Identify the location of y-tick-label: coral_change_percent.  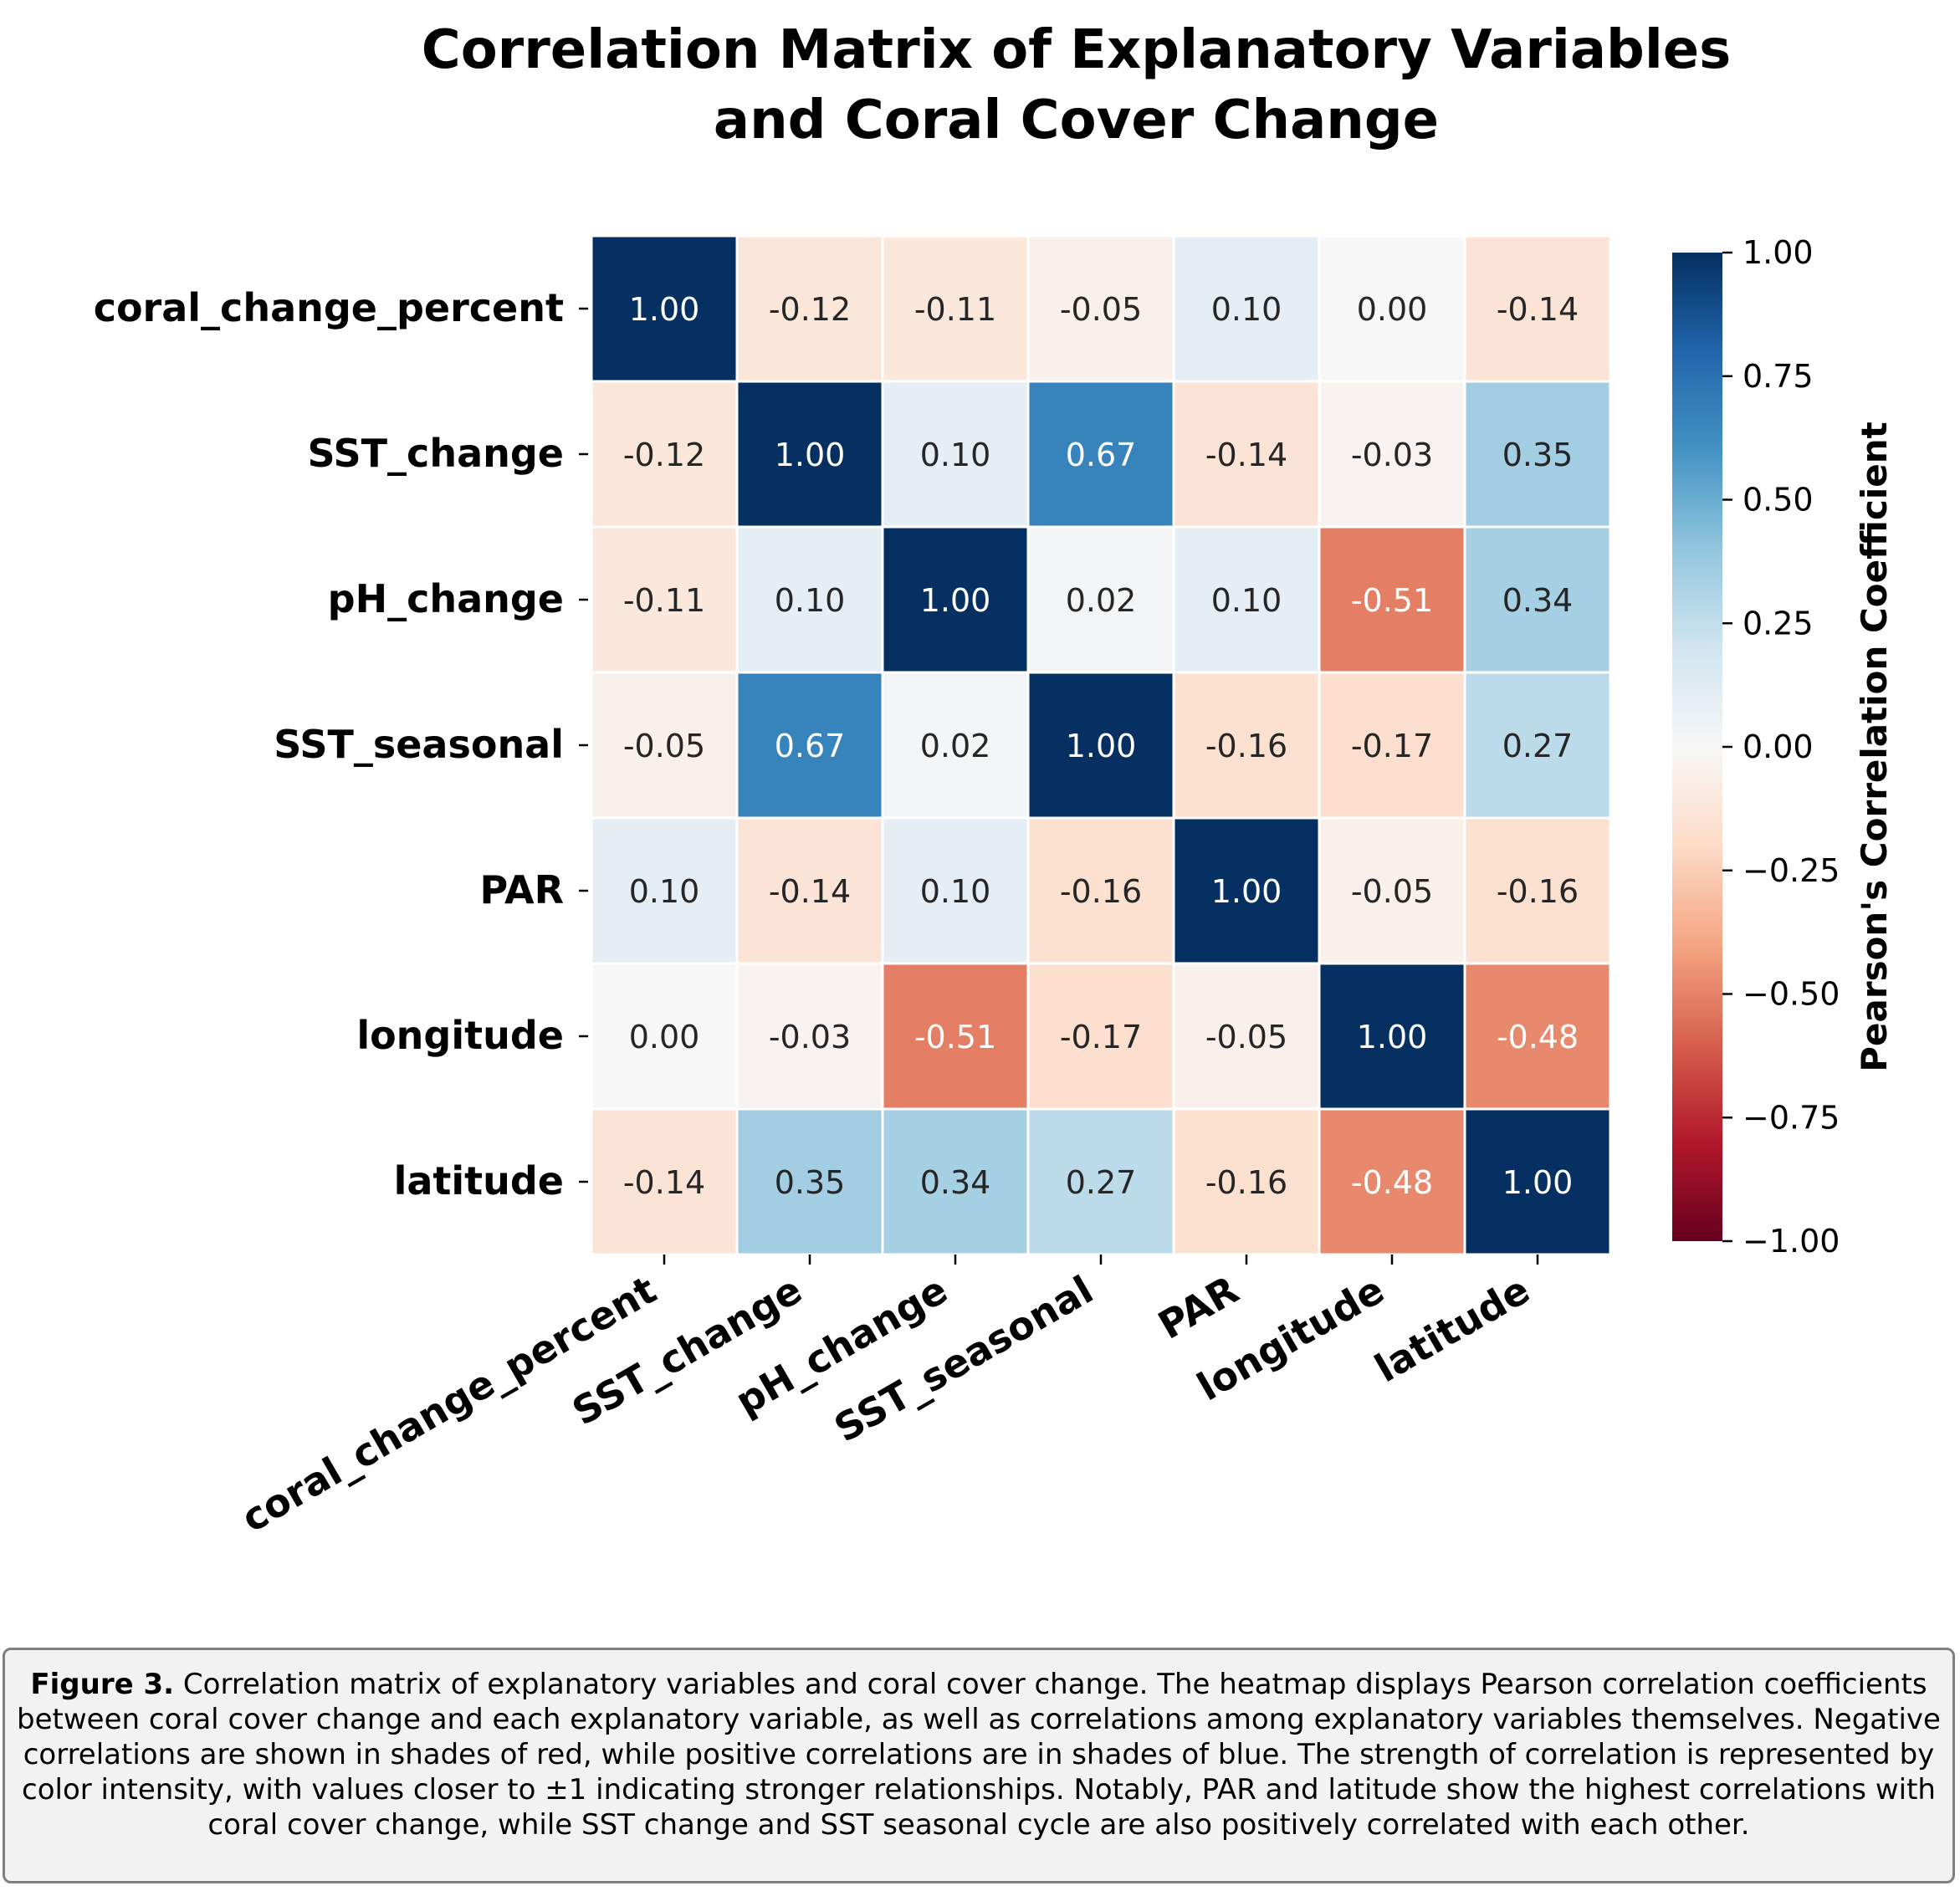
(329, 307).